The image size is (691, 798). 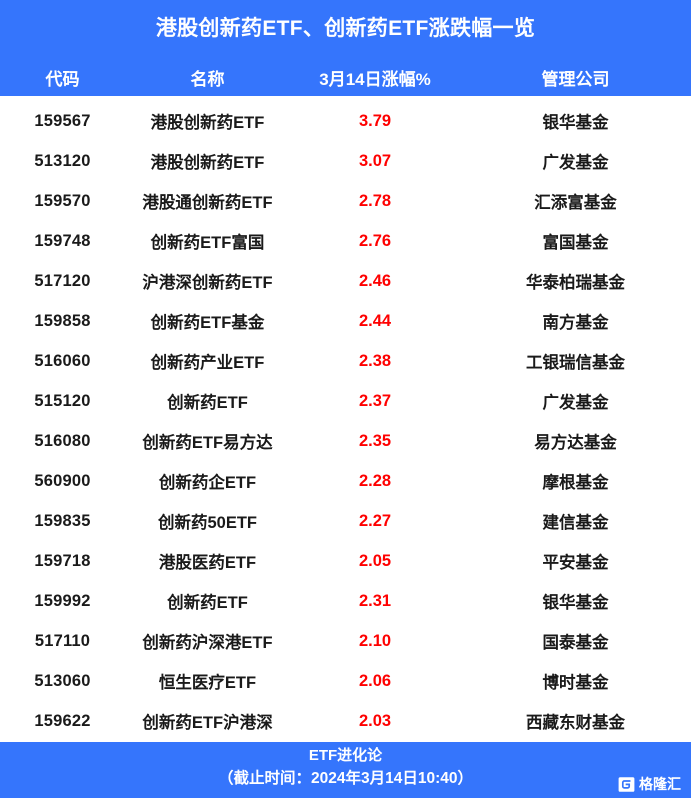 What do you see at coordinates (345, 641) in the screenshot?
I see `table-row: 517110 创新药沪深港ETF 2.10 国泰基金` at bounding box center [345, 641].